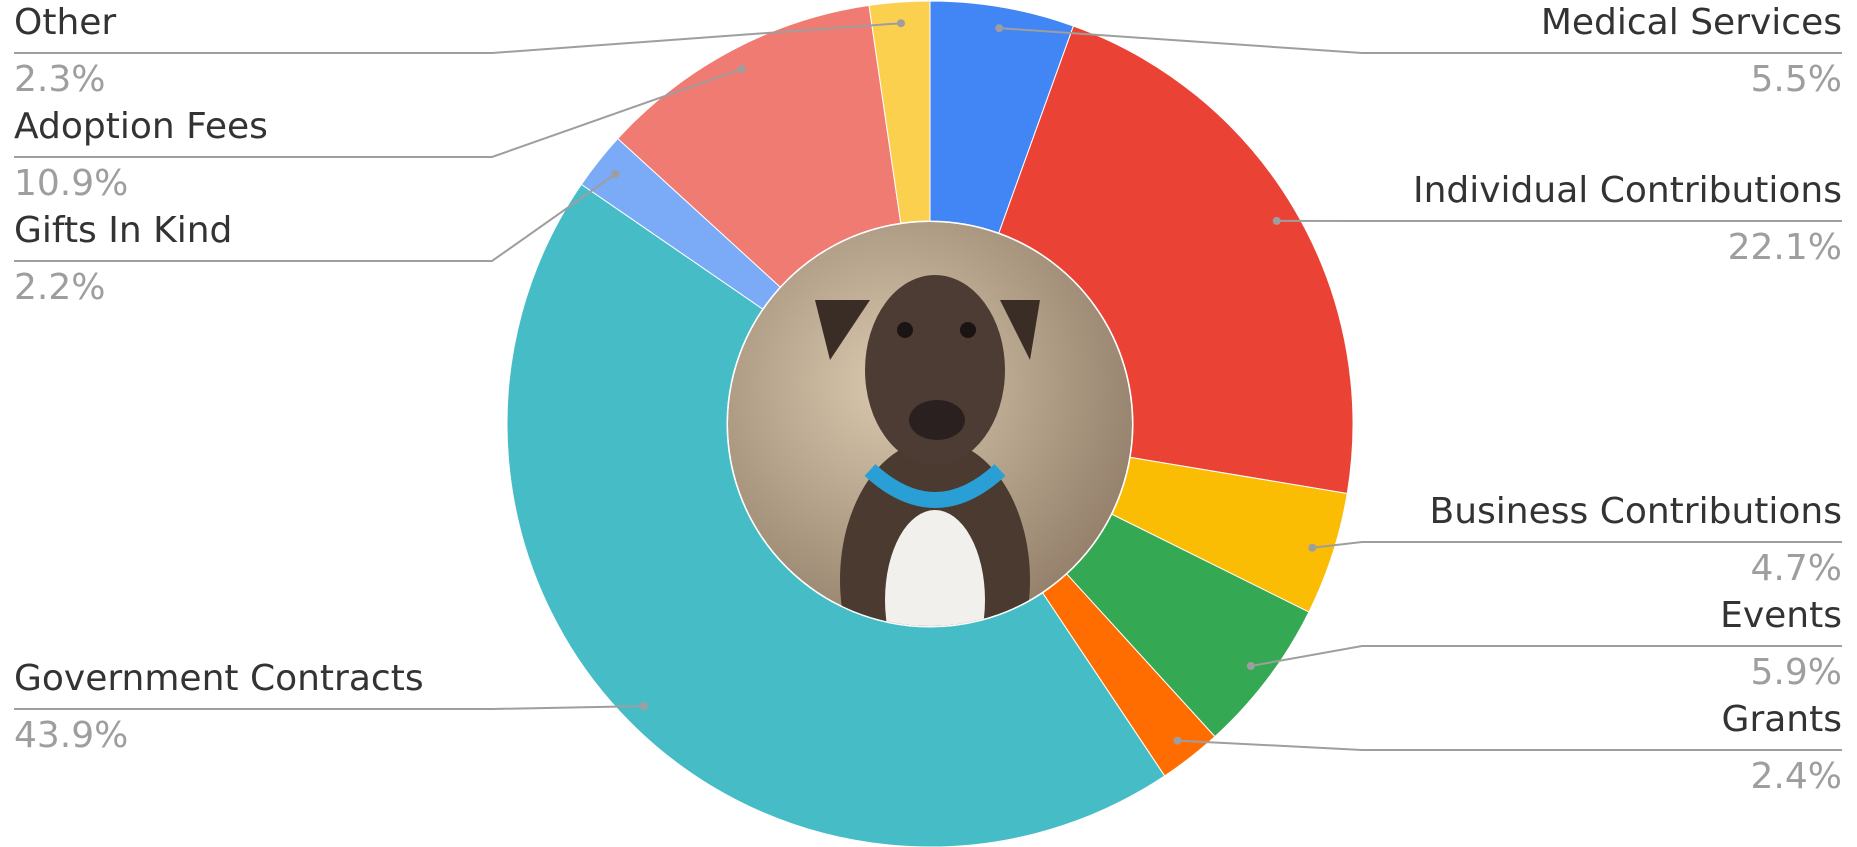 This screenshot has width=1857, height=847. I want to click on slice-name: Gifts In Kind, so click(123, 230).